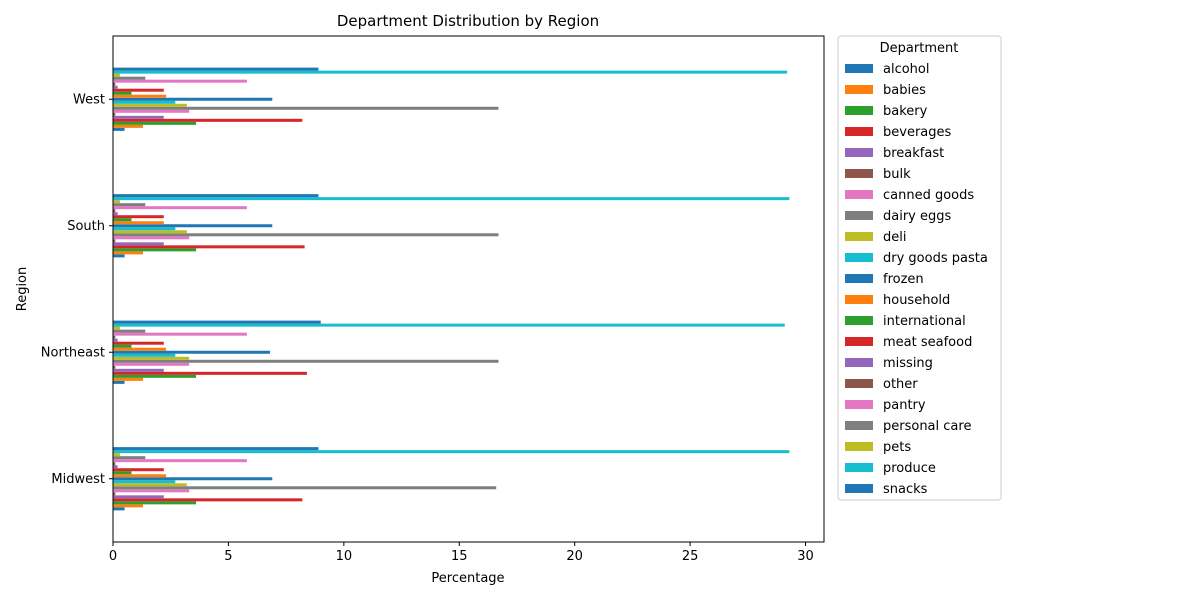  What do you see at coordinates (77, 289) in the screenshot?
I see `y-axis-ticks: Midwest Northeast South West` at bounding box center [77, 289].